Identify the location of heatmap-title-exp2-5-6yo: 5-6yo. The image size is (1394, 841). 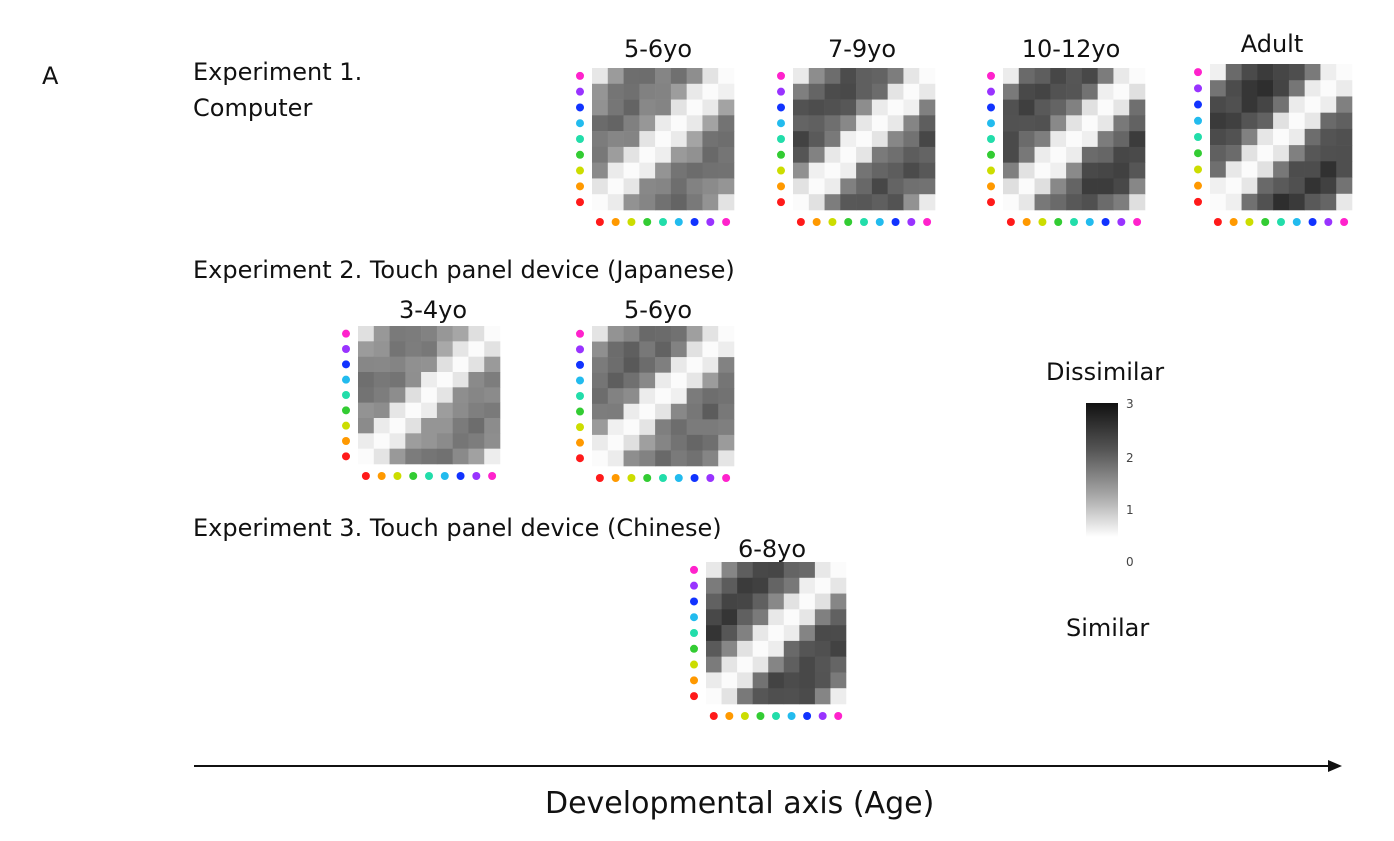
(658, 310).